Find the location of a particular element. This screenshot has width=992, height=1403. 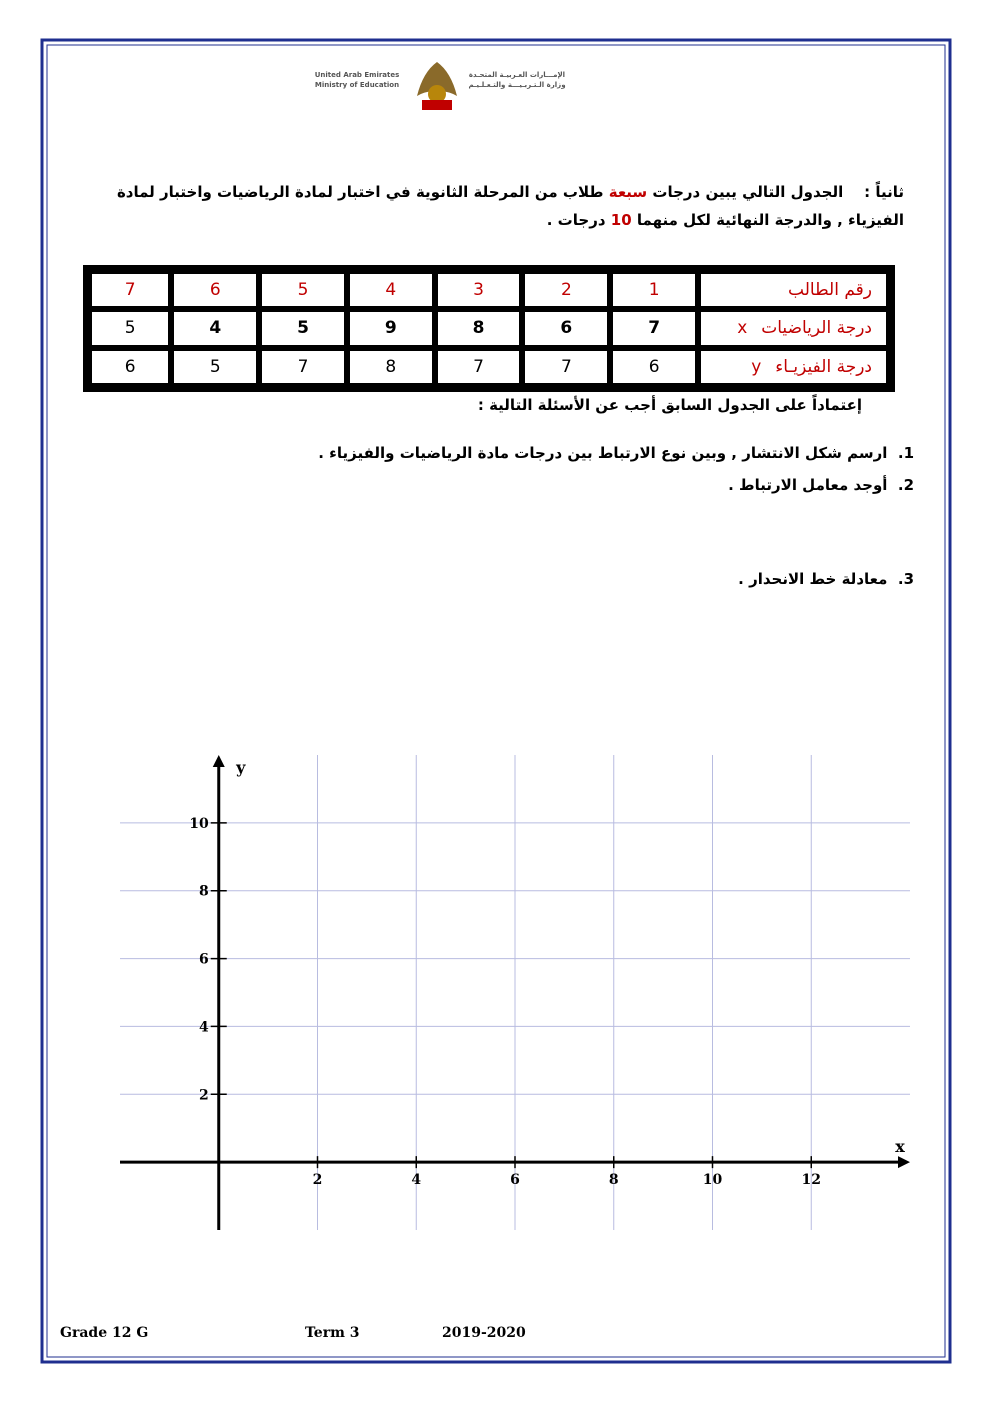

footer-year: 2019-2020 is located at coordinates (484, 1333).